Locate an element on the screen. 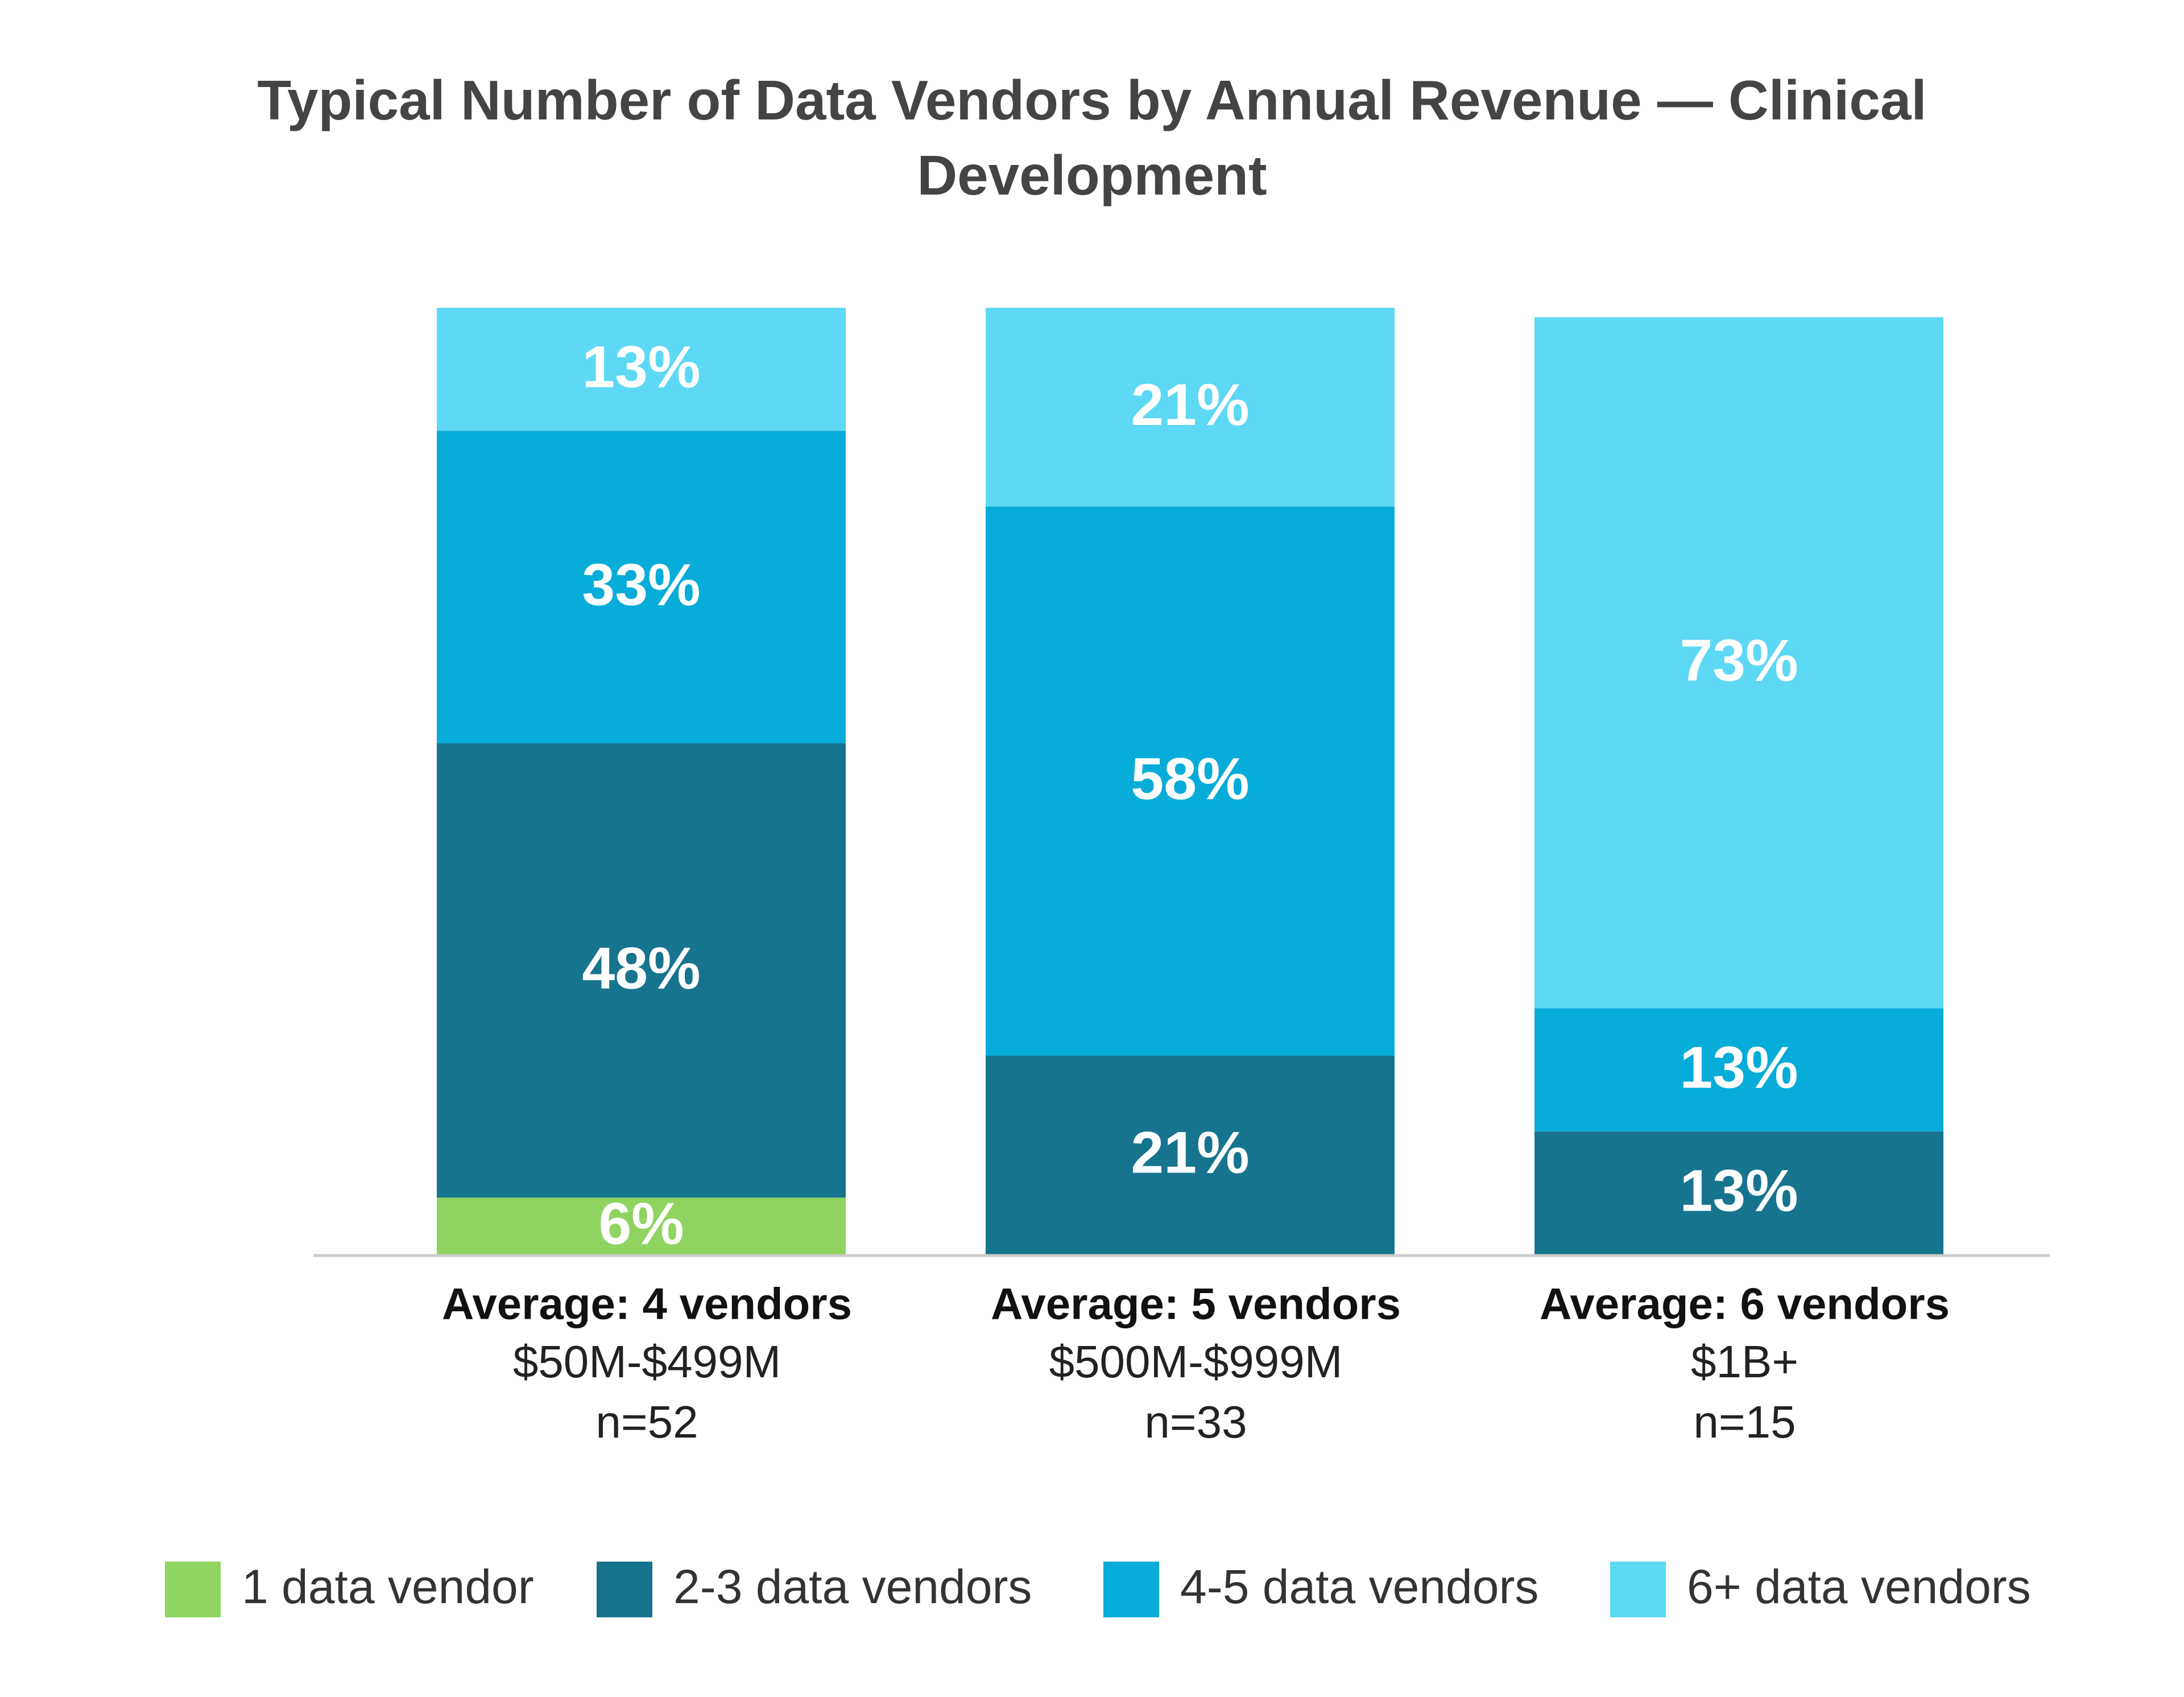  legend-label: 6+ data vendors is located at coordinates (1859, 1586).